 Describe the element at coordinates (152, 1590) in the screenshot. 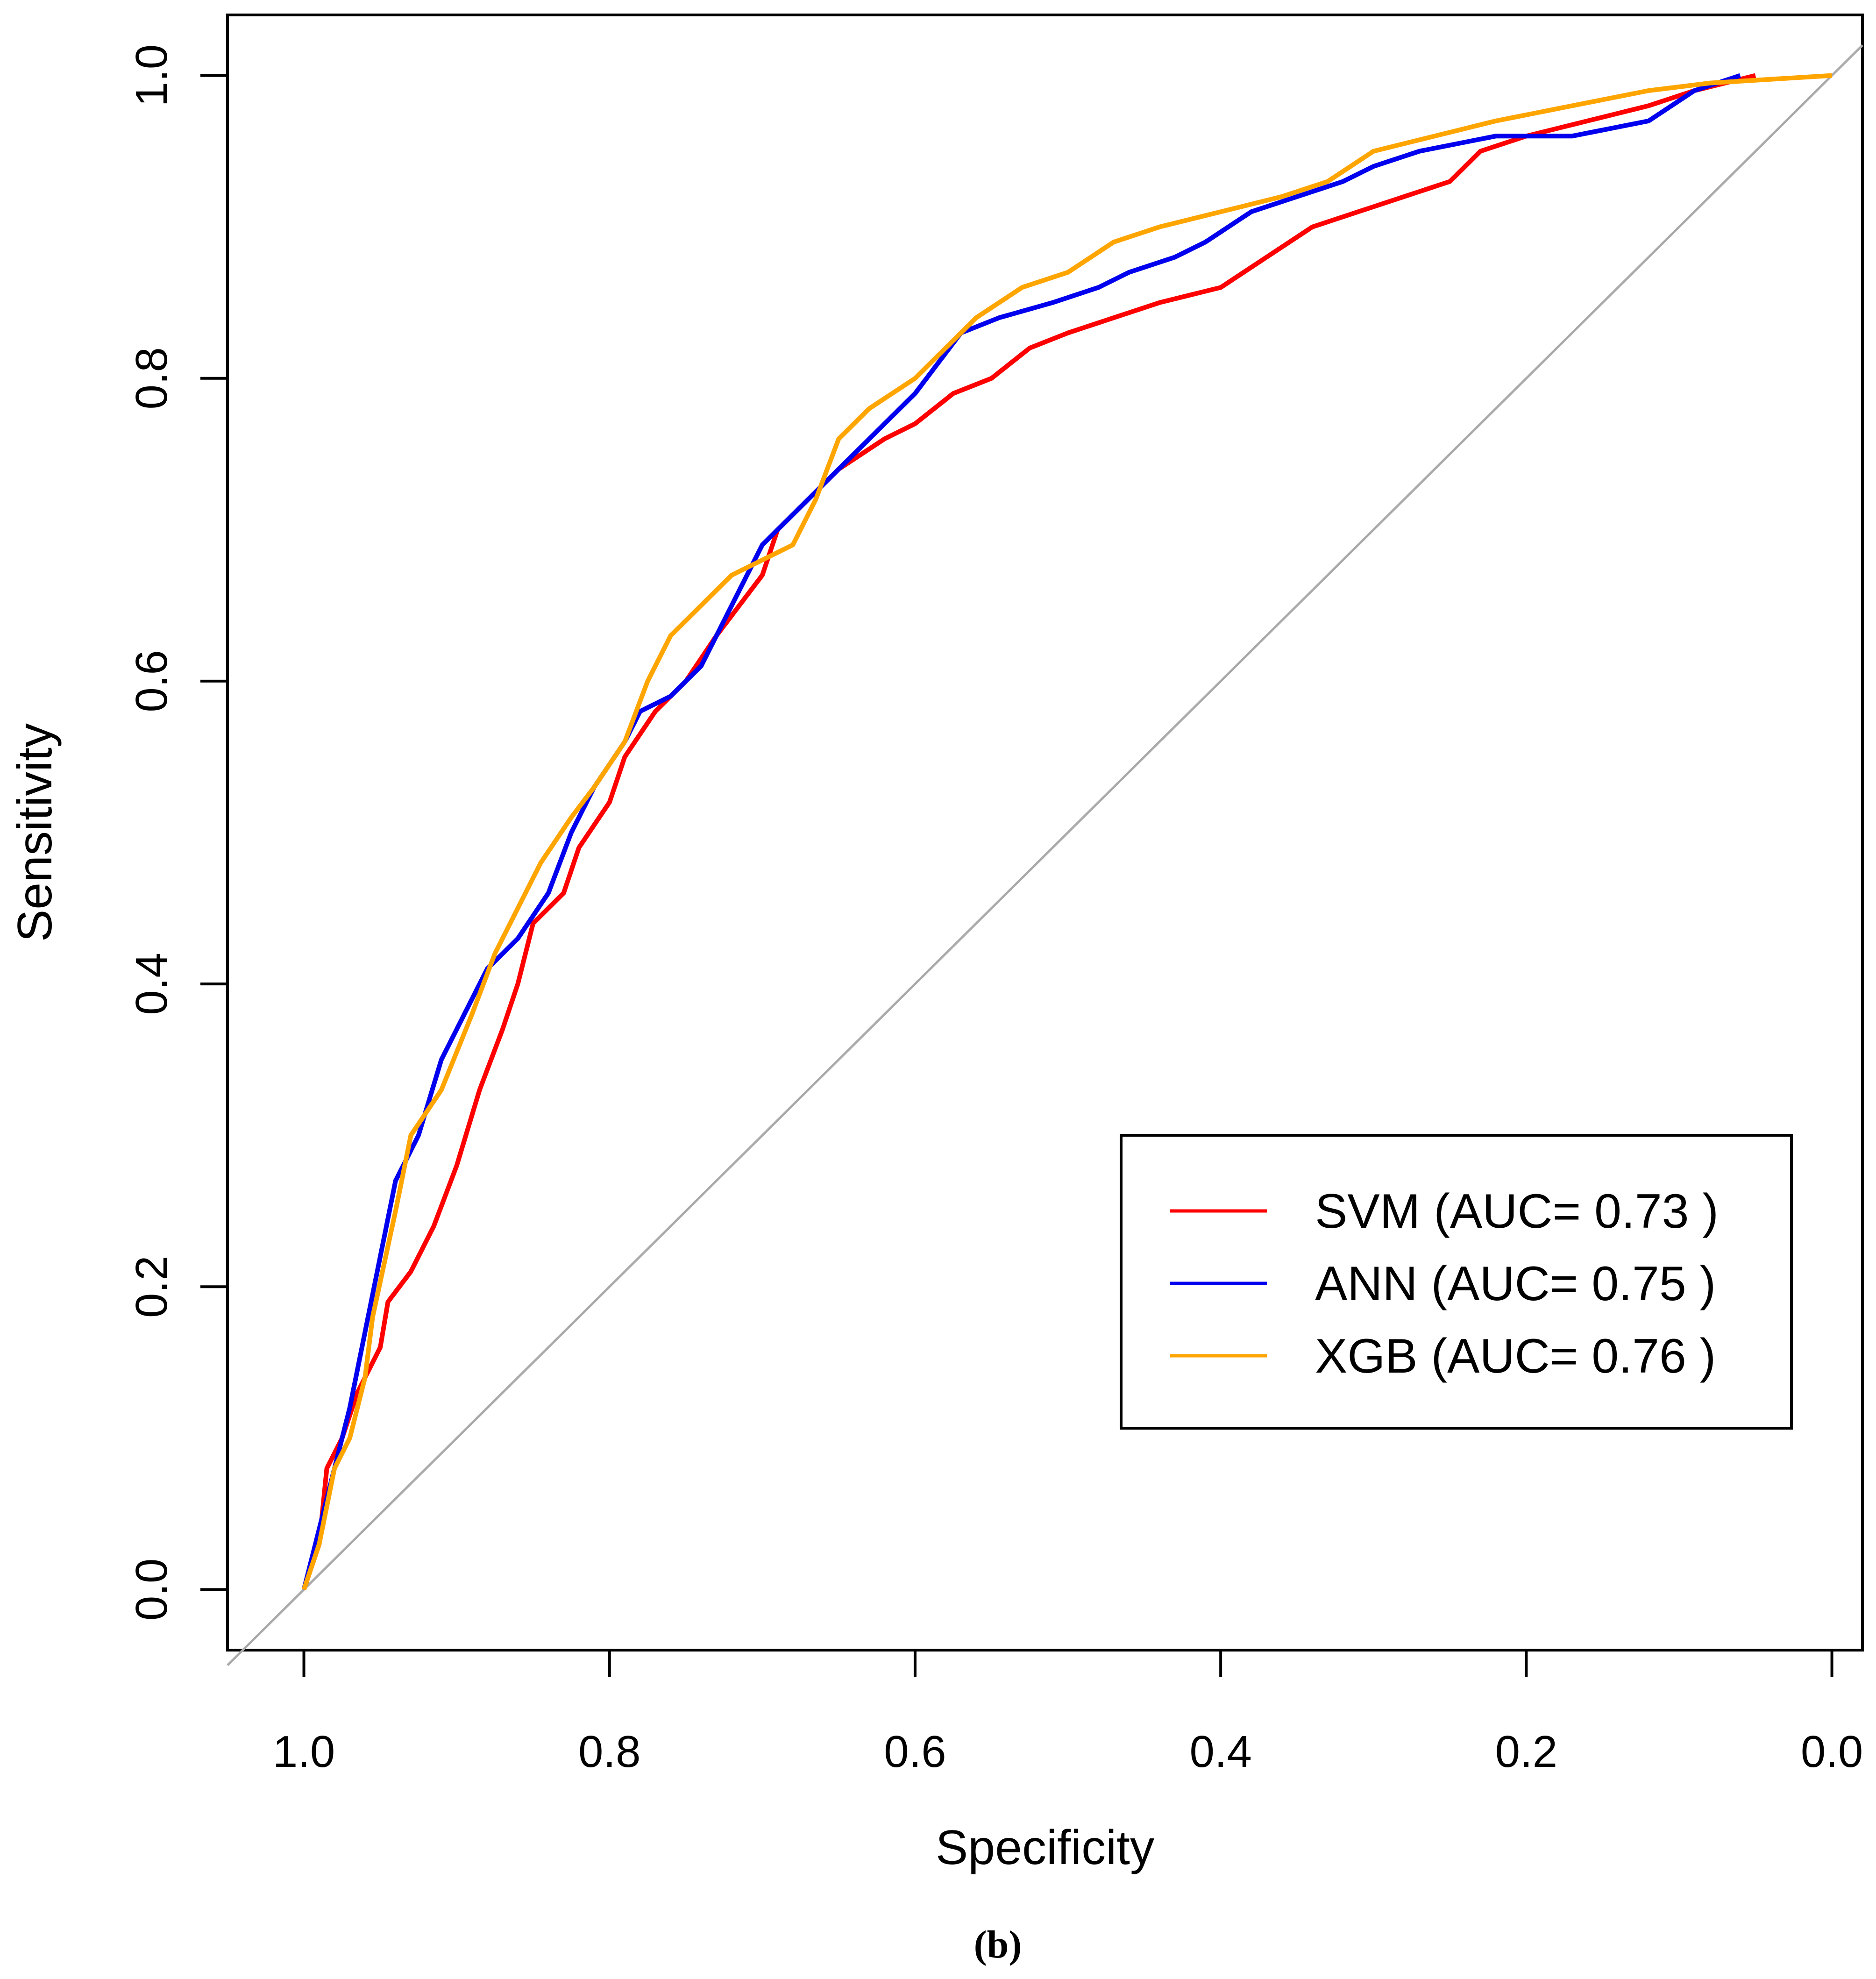

I see `y-tick-label: 0.0` at that location.